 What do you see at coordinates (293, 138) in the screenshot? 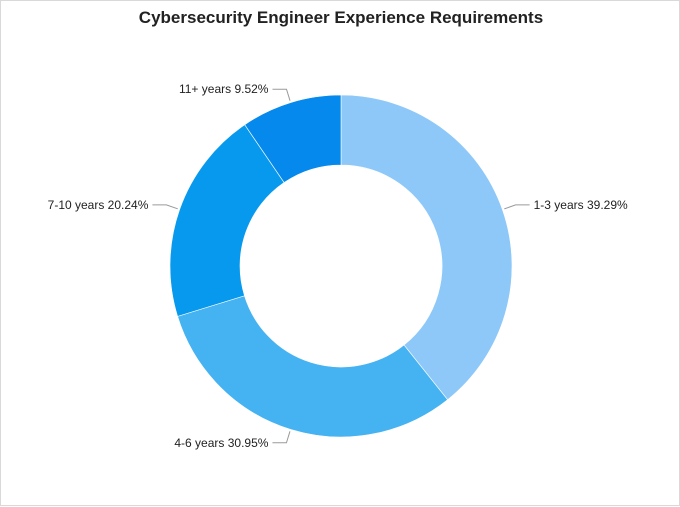
I see `slice-11-years` at bounding box center [293, 138].